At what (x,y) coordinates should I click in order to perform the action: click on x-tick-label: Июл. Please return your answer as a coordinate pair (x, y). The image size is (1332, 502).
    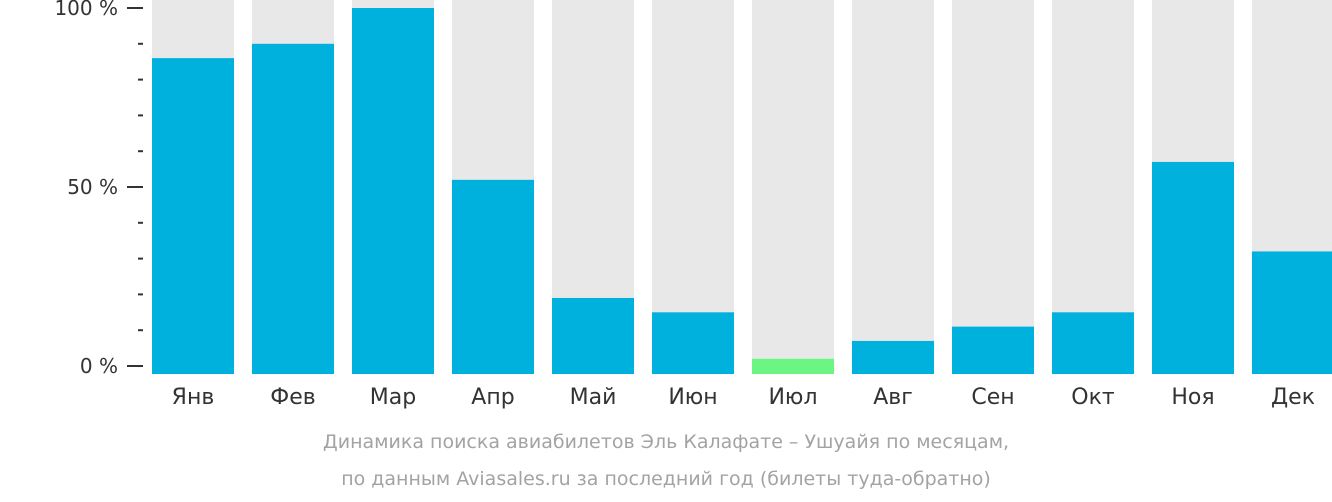
    Looking at the image, I should click on (792, 397).